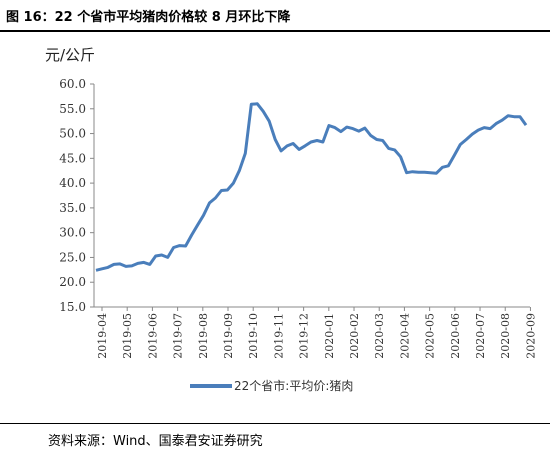 The image size is (550, 456). I want to click on x-tick-label: 2019-04, so click(102, 336).